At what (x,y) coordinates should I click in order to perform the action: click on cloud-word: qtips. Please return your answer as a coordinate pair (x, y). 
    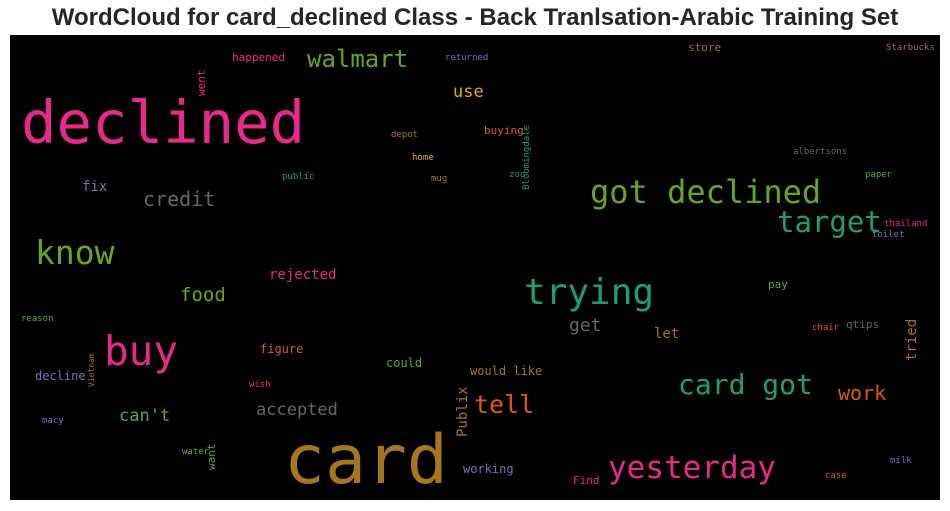
    Looking at the image, I should click on (863, 324).